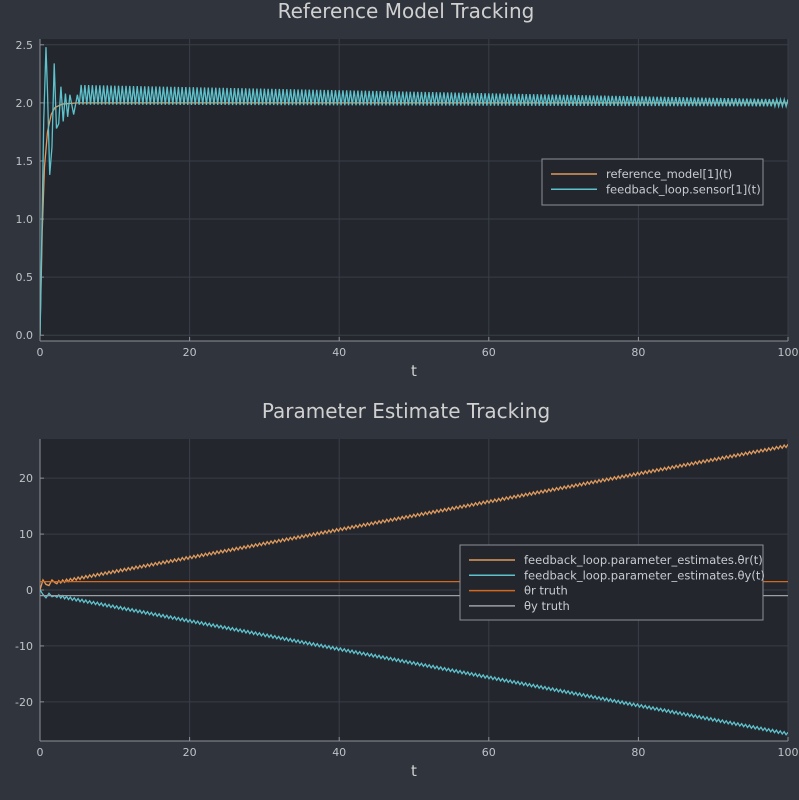  Describe the element at coordinates (29, 590) in the screenshot. I see `y-tick-label: 0` at that location.